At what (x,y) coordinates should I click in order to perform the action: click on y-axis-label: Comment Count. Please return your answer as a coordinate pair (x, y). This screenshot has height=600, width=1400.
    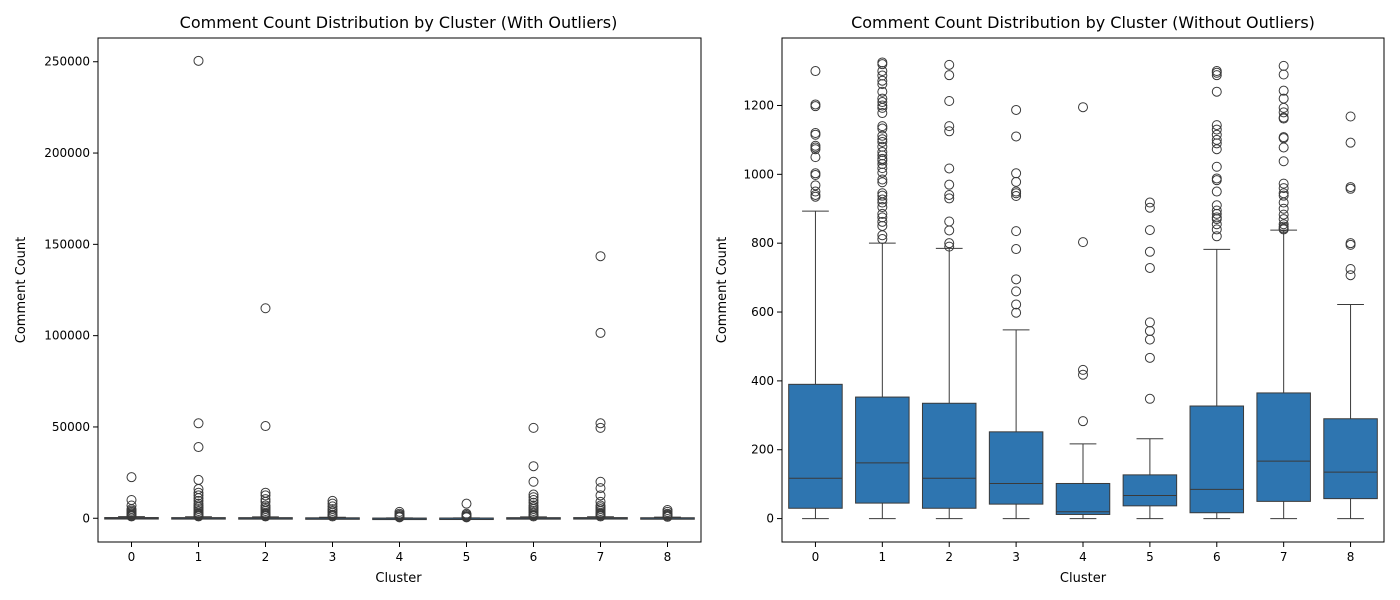
    Looking at the image, I should click on (722, 290).